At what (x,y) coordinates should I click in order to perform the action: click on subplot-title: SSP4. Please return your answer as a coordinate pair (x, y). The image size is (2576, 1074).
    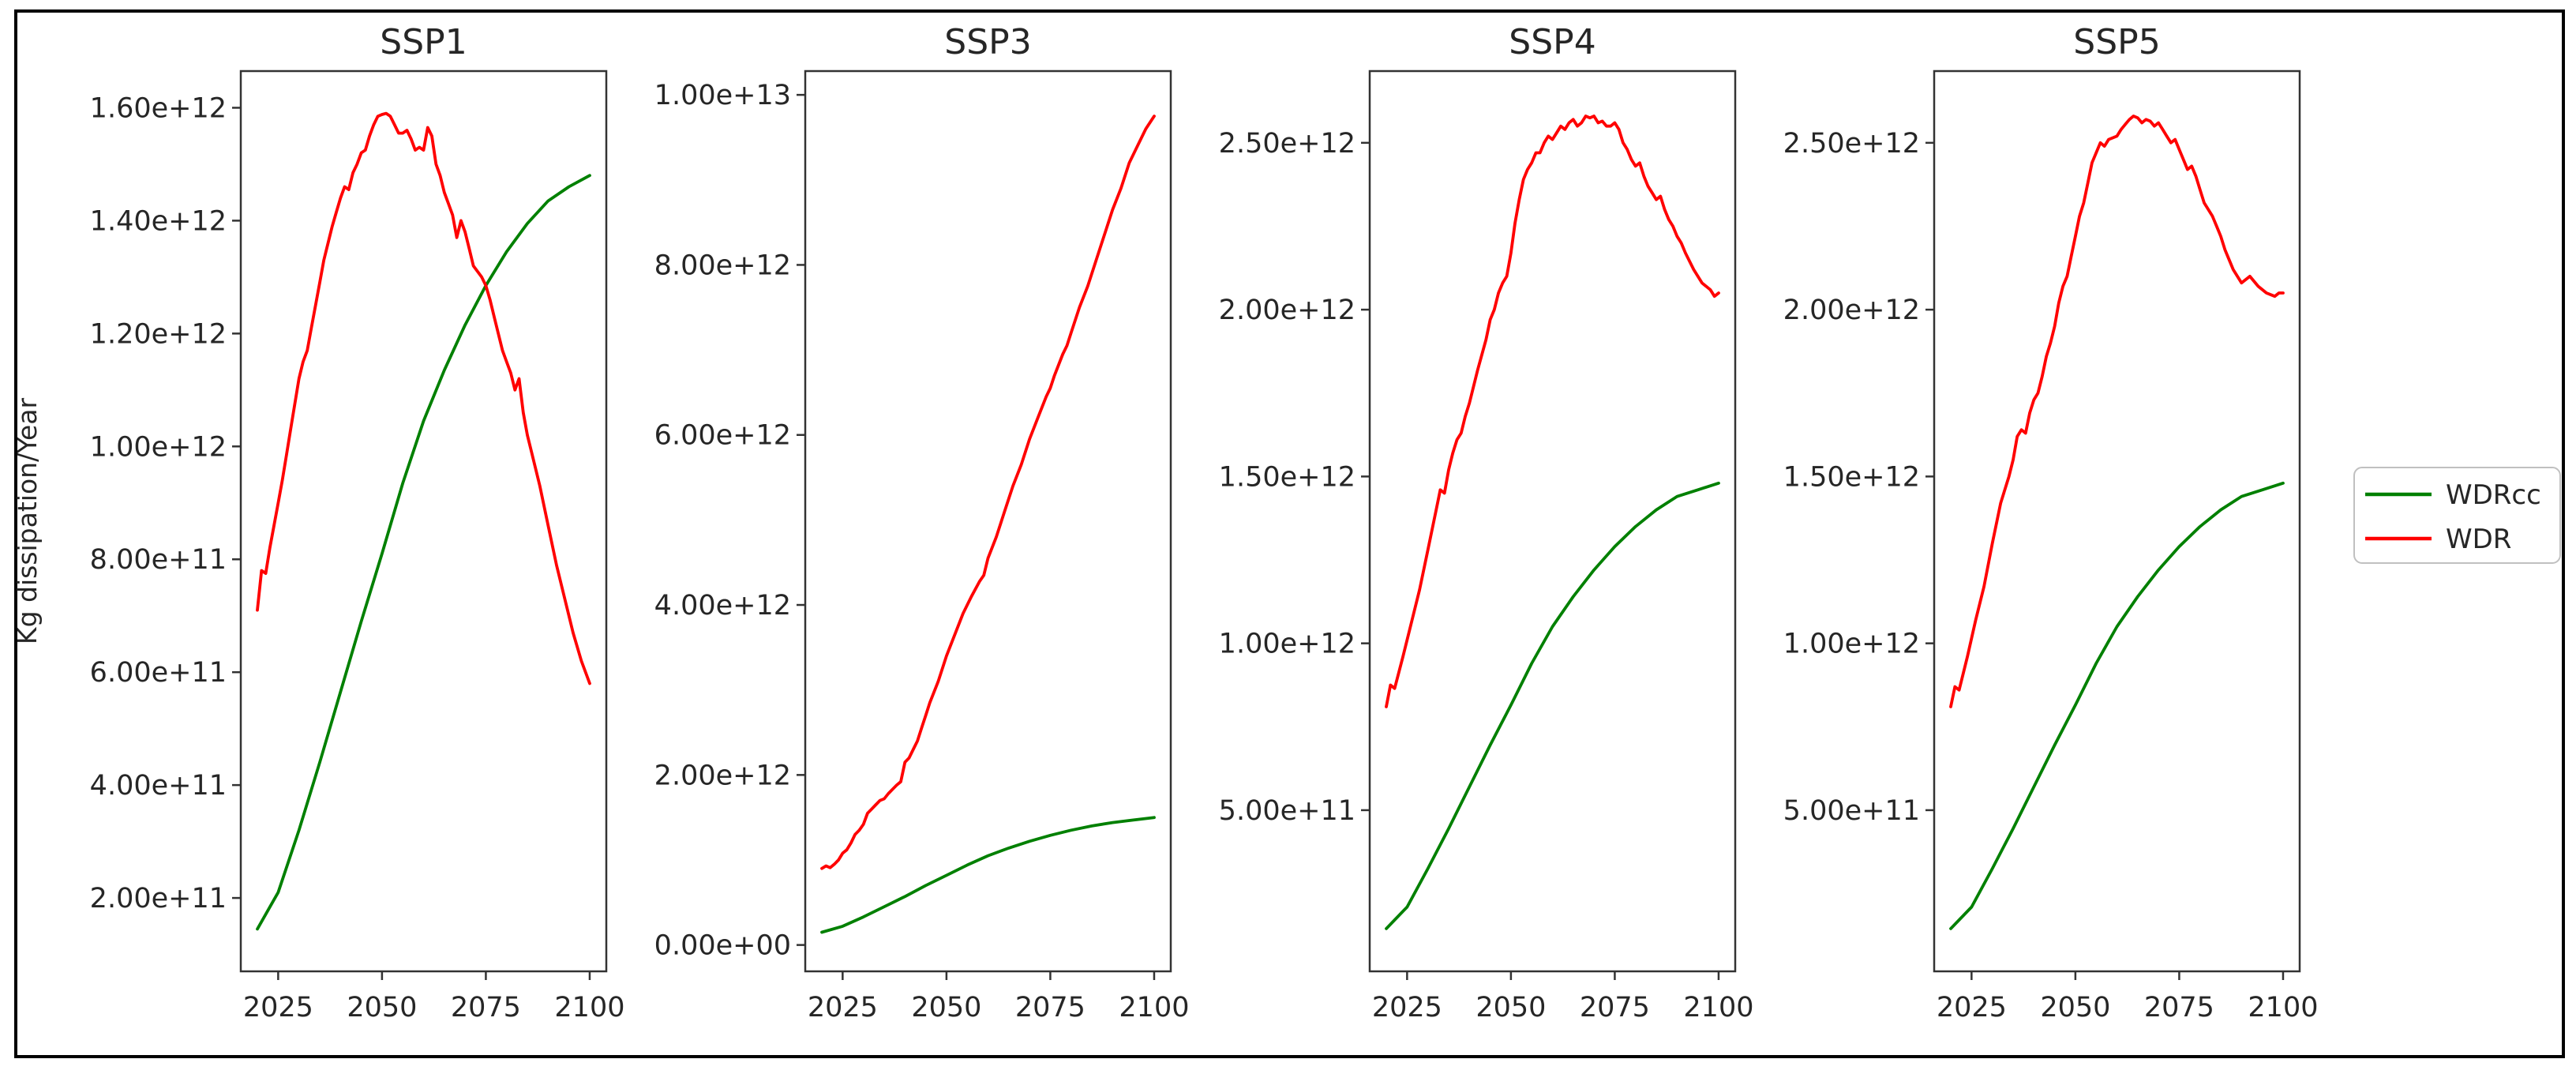
    Looking at the image, I should click on (1552, 42).